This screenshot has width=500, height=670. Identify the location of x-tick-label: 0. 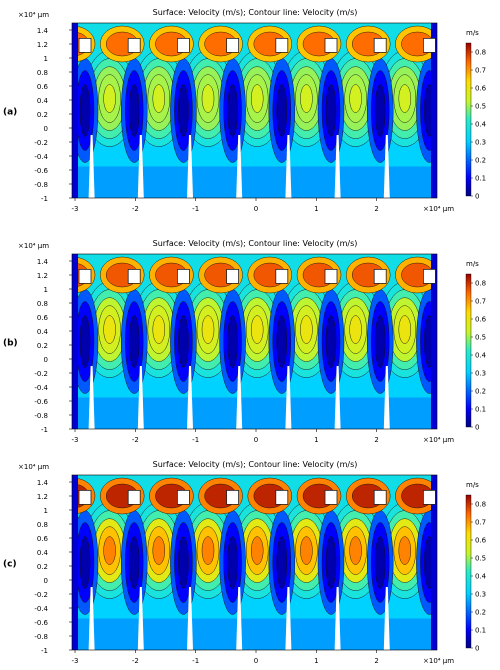
(256, 661).